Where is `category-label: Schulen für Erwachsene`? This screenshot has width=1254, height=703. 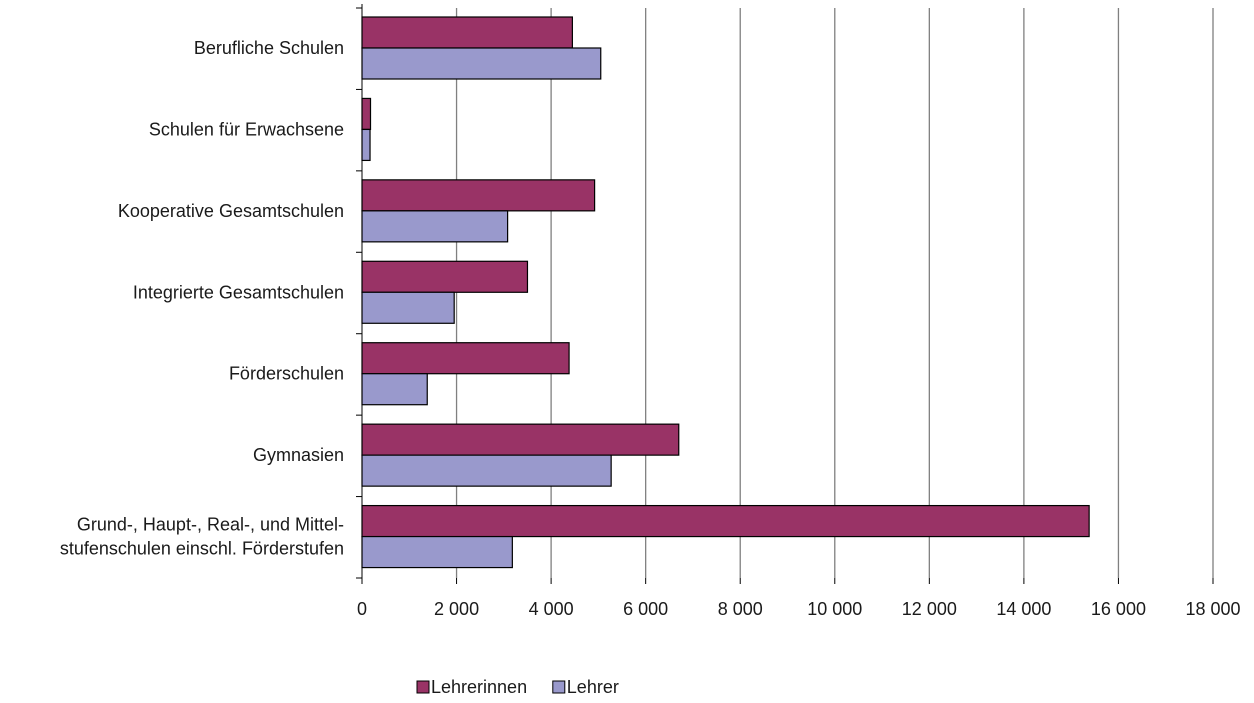 category-label: Schulen für Erwachsene is located at coordinates (246, 129).